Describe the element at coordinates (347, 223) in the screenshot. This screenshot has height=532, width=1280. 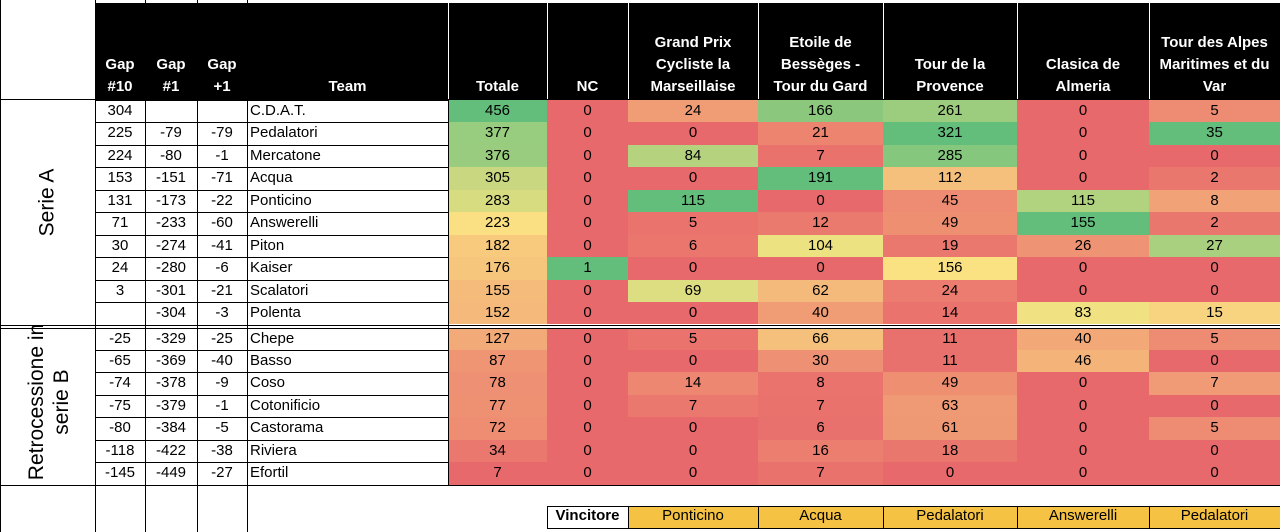
I see `team-cell: Answerelli` at that location.